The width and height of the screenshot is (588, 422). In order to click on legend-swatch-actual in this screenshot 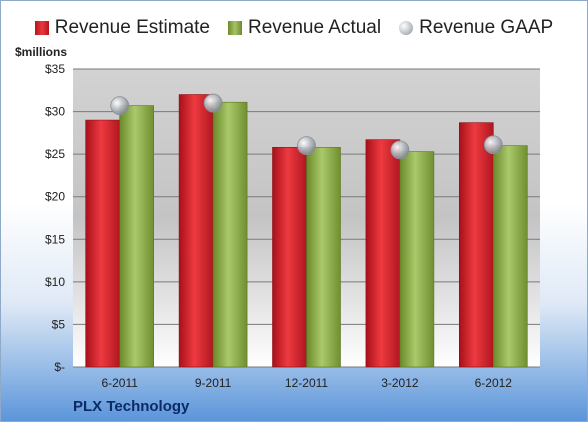, I will do `click(235, 28)`.